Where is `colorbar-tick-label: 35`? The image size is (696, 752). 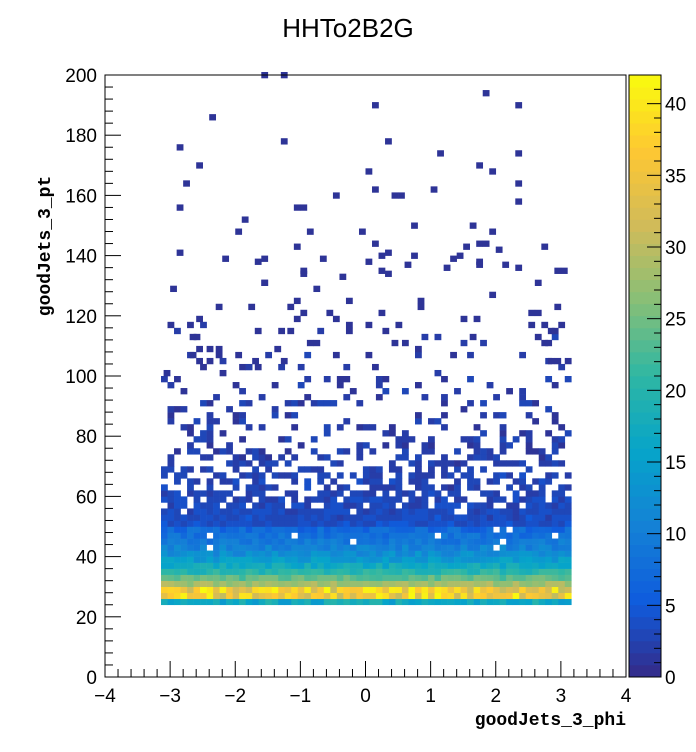
colorbar-tick-label: 35 is located at coordinates (675, 176).